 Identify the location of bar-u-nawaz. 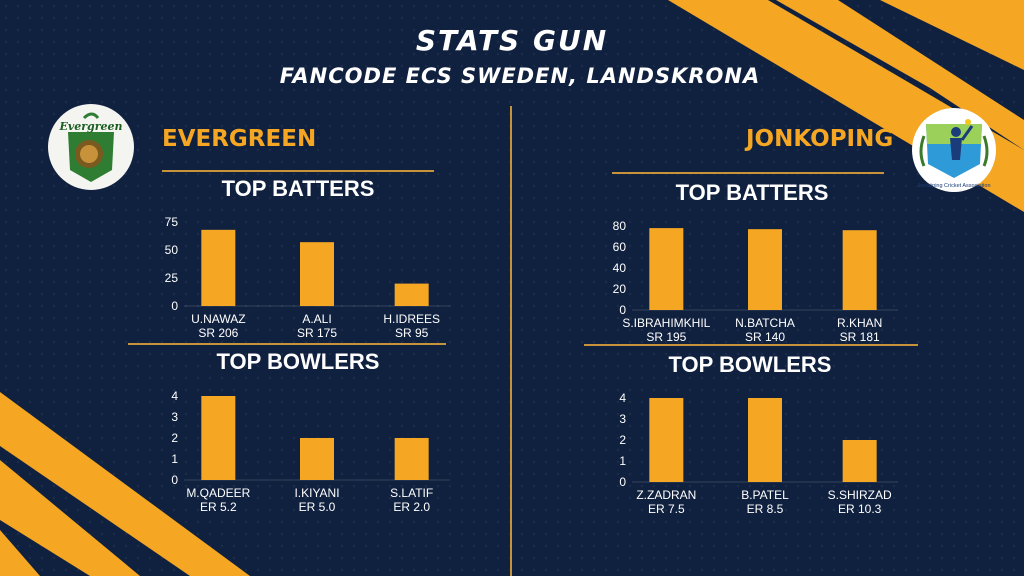
(218, 267).